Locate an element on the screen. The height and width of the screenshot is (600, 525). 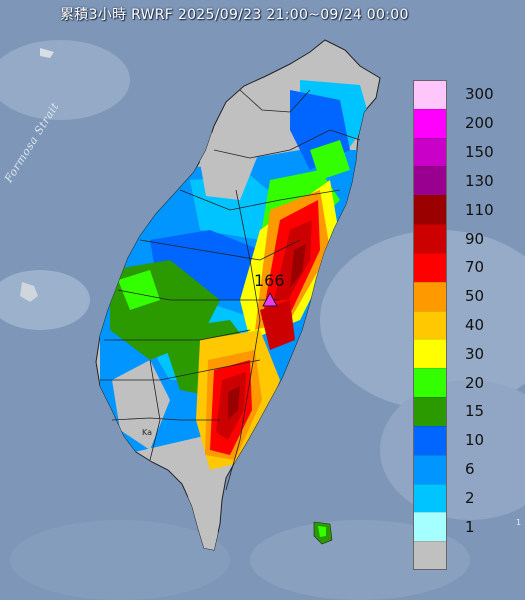
legend-label: 50 is located at coordinates (475, 296).